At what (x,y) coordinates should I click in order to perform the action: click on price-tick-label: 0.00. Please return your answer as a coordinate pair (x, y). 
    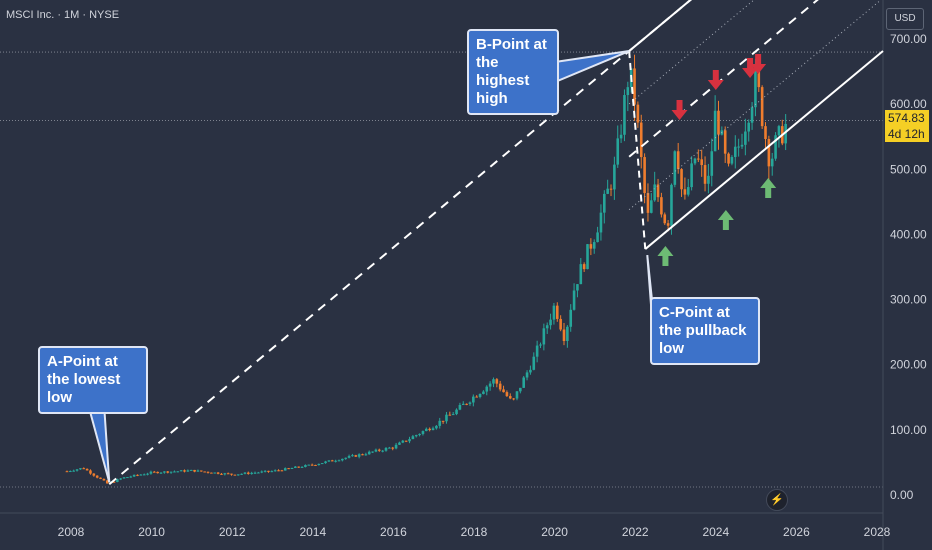
    Looking at the image, I should click on (902, 495).